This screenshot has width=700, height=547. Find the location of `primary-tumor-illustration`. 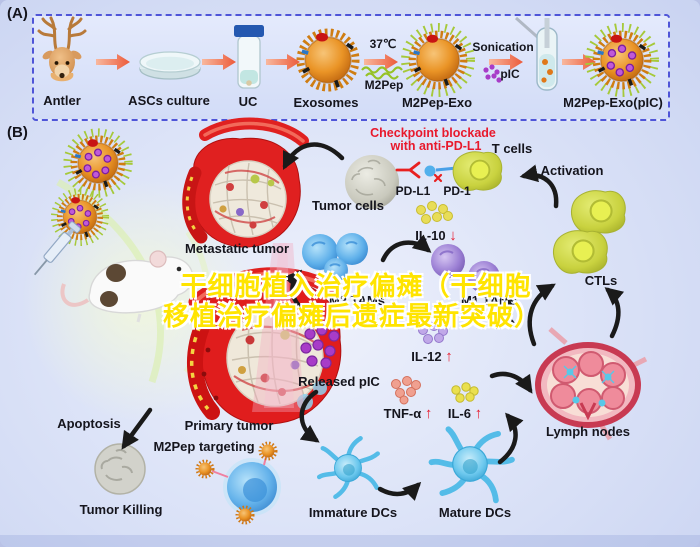

primary-tumor-illustration is located at coordinates (264, 346).